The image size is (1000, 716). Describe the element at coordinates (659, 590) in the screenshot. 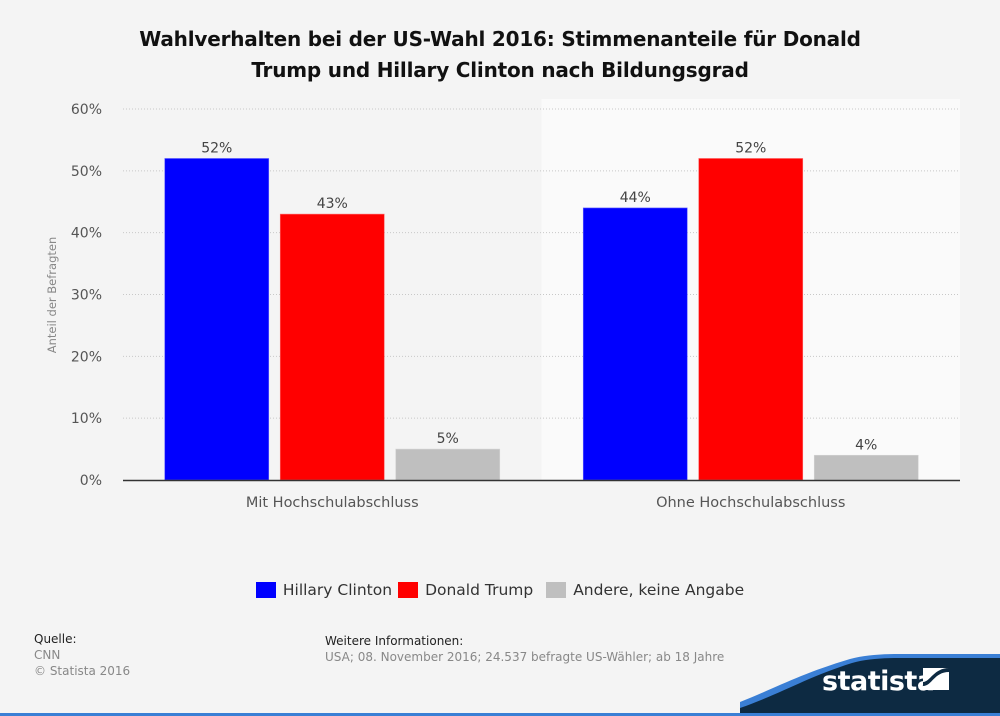

I see `legend-label-other: Andere, keine Angabe` at that location.